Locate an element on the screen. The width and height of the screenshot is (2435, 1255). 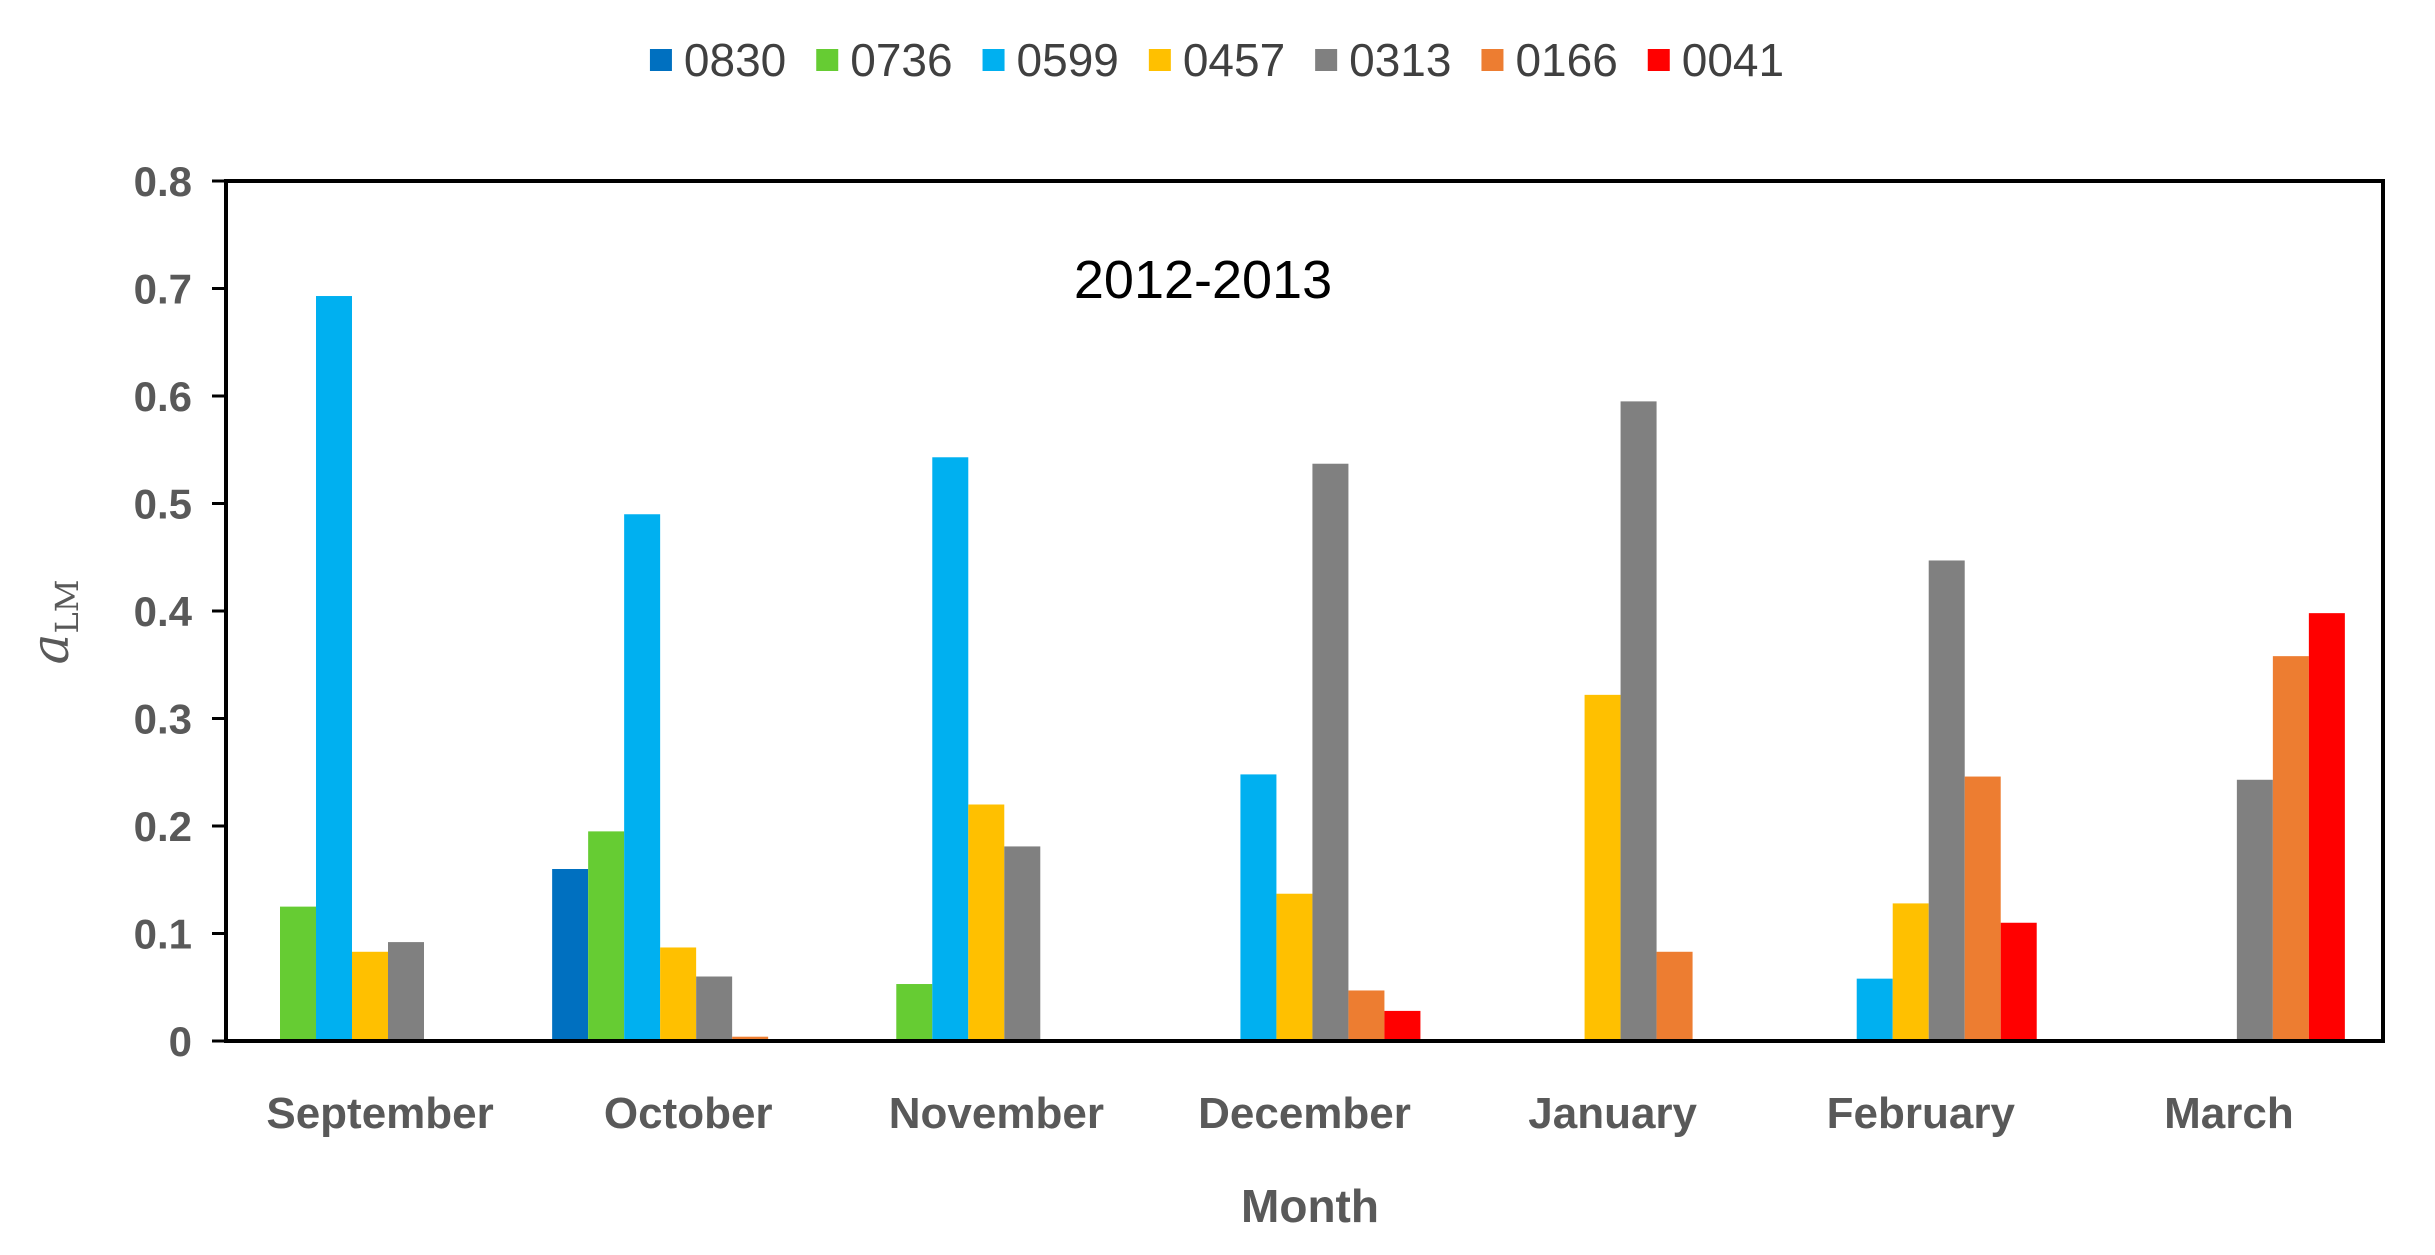
chart-annotation: 2012-2013 is located at coordinates (1203, 280).